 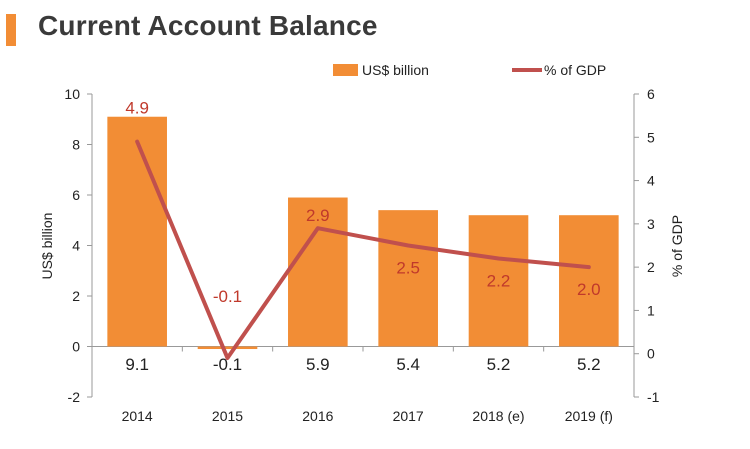 I want to click on x-tick-label: 2018 (e), so click(x=498, y=416).